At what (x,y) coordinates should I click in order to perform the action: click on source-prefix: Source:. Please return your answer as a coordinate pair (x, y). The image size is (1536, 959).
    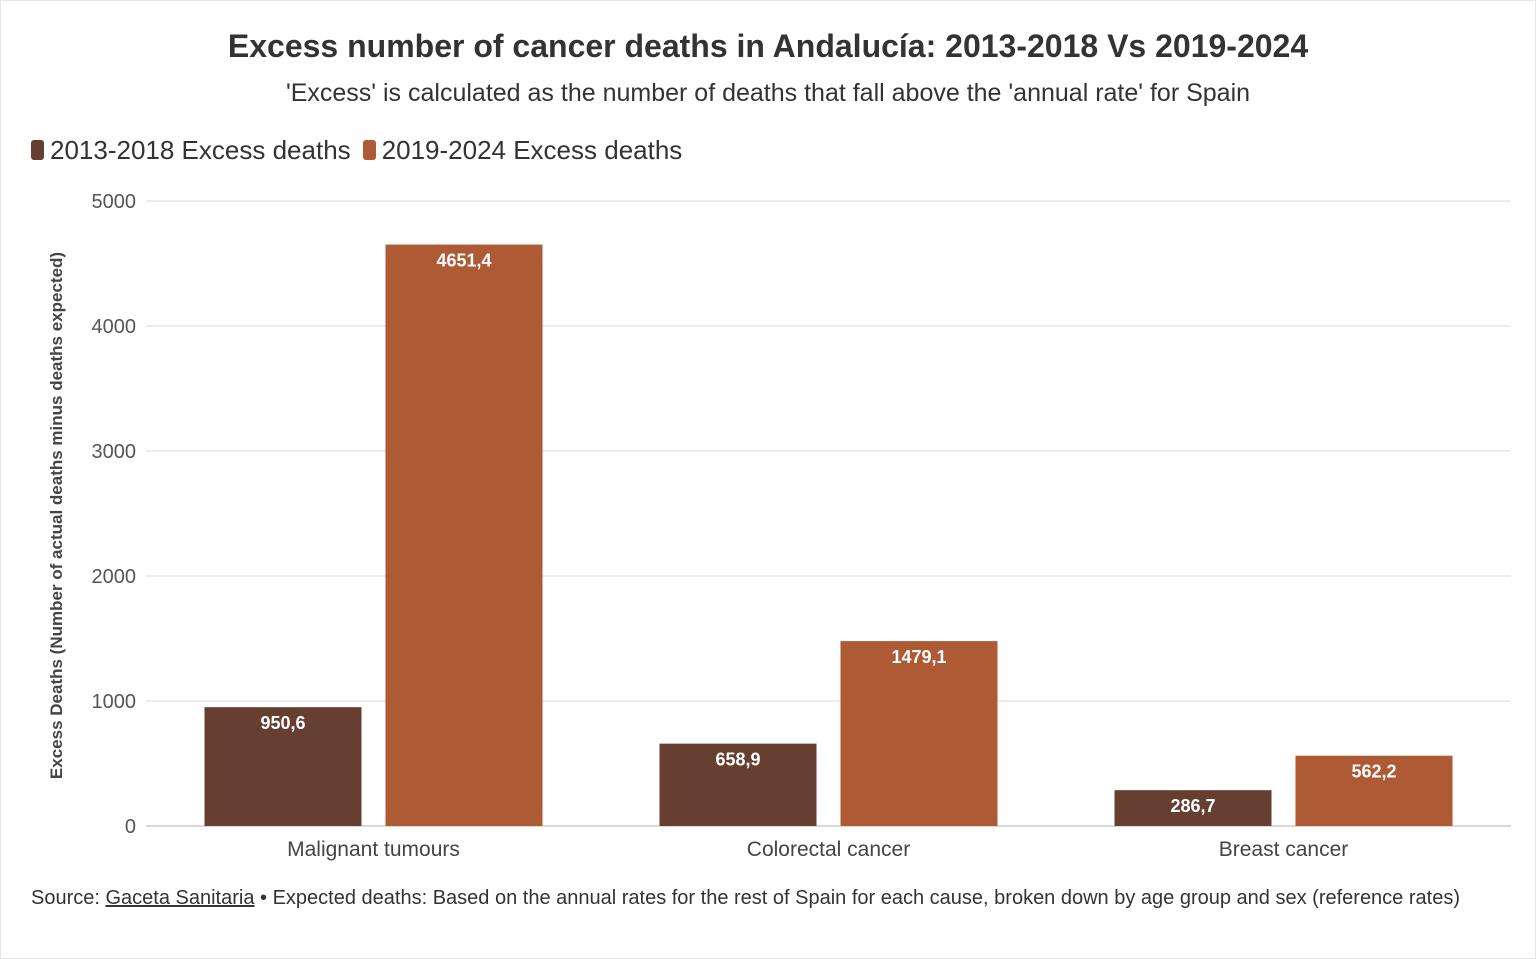
    Looking at the image, I should click on (68, 898).